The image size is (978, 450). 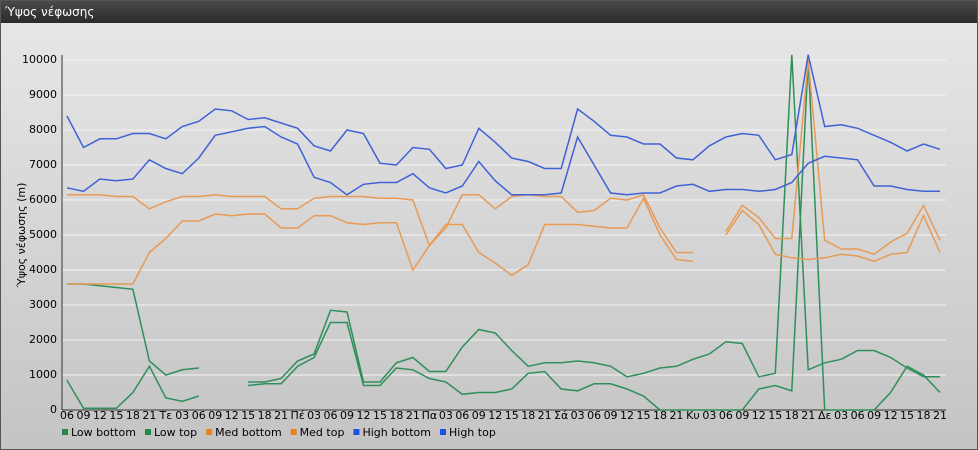 I want to click on y-tick-label: 9000, so click(x=43, y=94).